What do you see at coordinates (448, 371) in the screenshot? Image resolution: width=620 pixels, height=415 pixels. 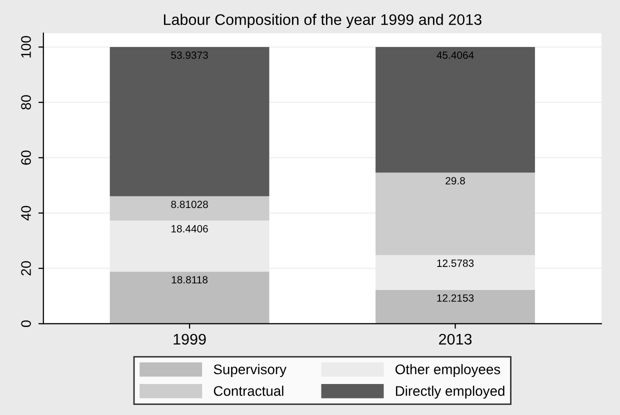 I see `legend-label: Other employees` at bounding box center [448, 371].